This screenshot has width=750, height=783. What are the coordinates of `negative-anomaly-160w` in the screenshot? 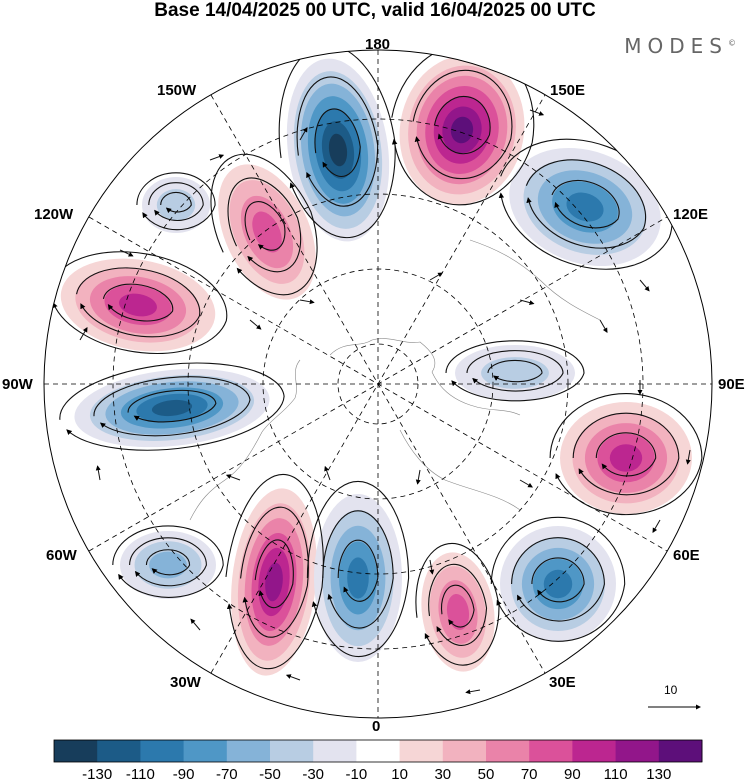 It's located at (176, 205).